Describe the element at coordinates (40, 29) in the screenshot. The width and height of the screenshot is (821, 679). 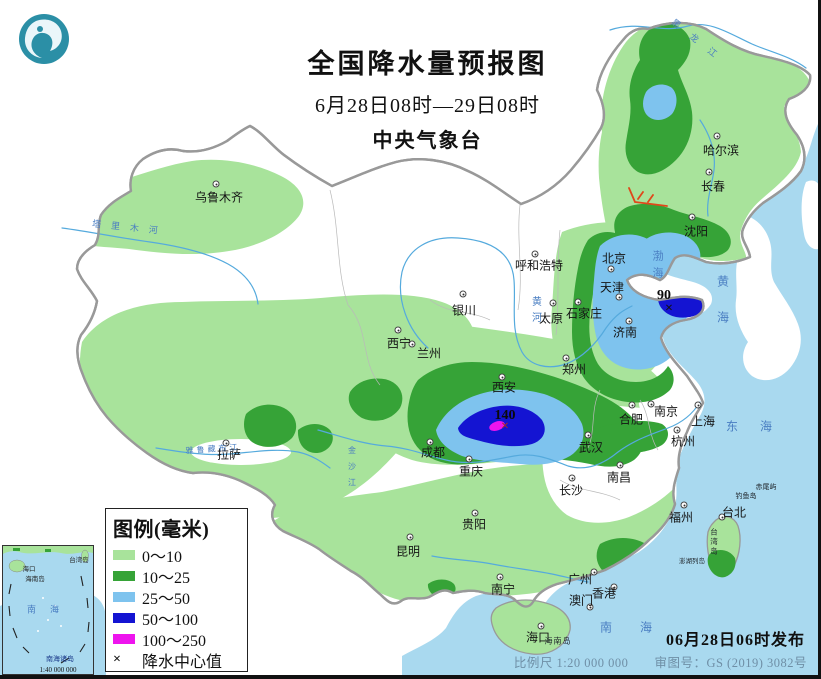
I see `logo-eye` at that location.